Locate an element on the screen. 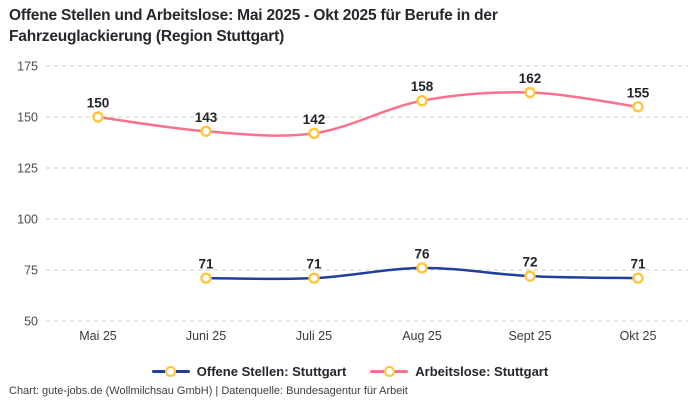  x-axis-tick-label: Mai 25 is located at coordinates (98, 336).